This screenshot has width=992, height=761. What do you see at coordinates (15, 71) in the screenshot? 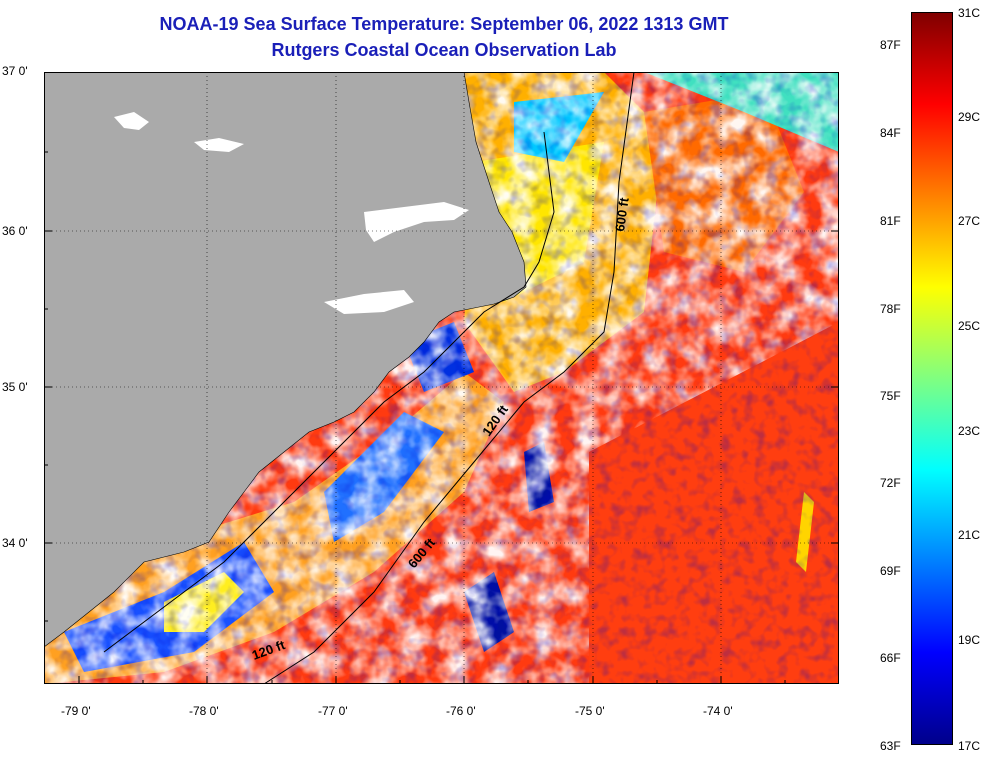
I see `lat-label-37: 37 0'` at bounding box center [15, 71].